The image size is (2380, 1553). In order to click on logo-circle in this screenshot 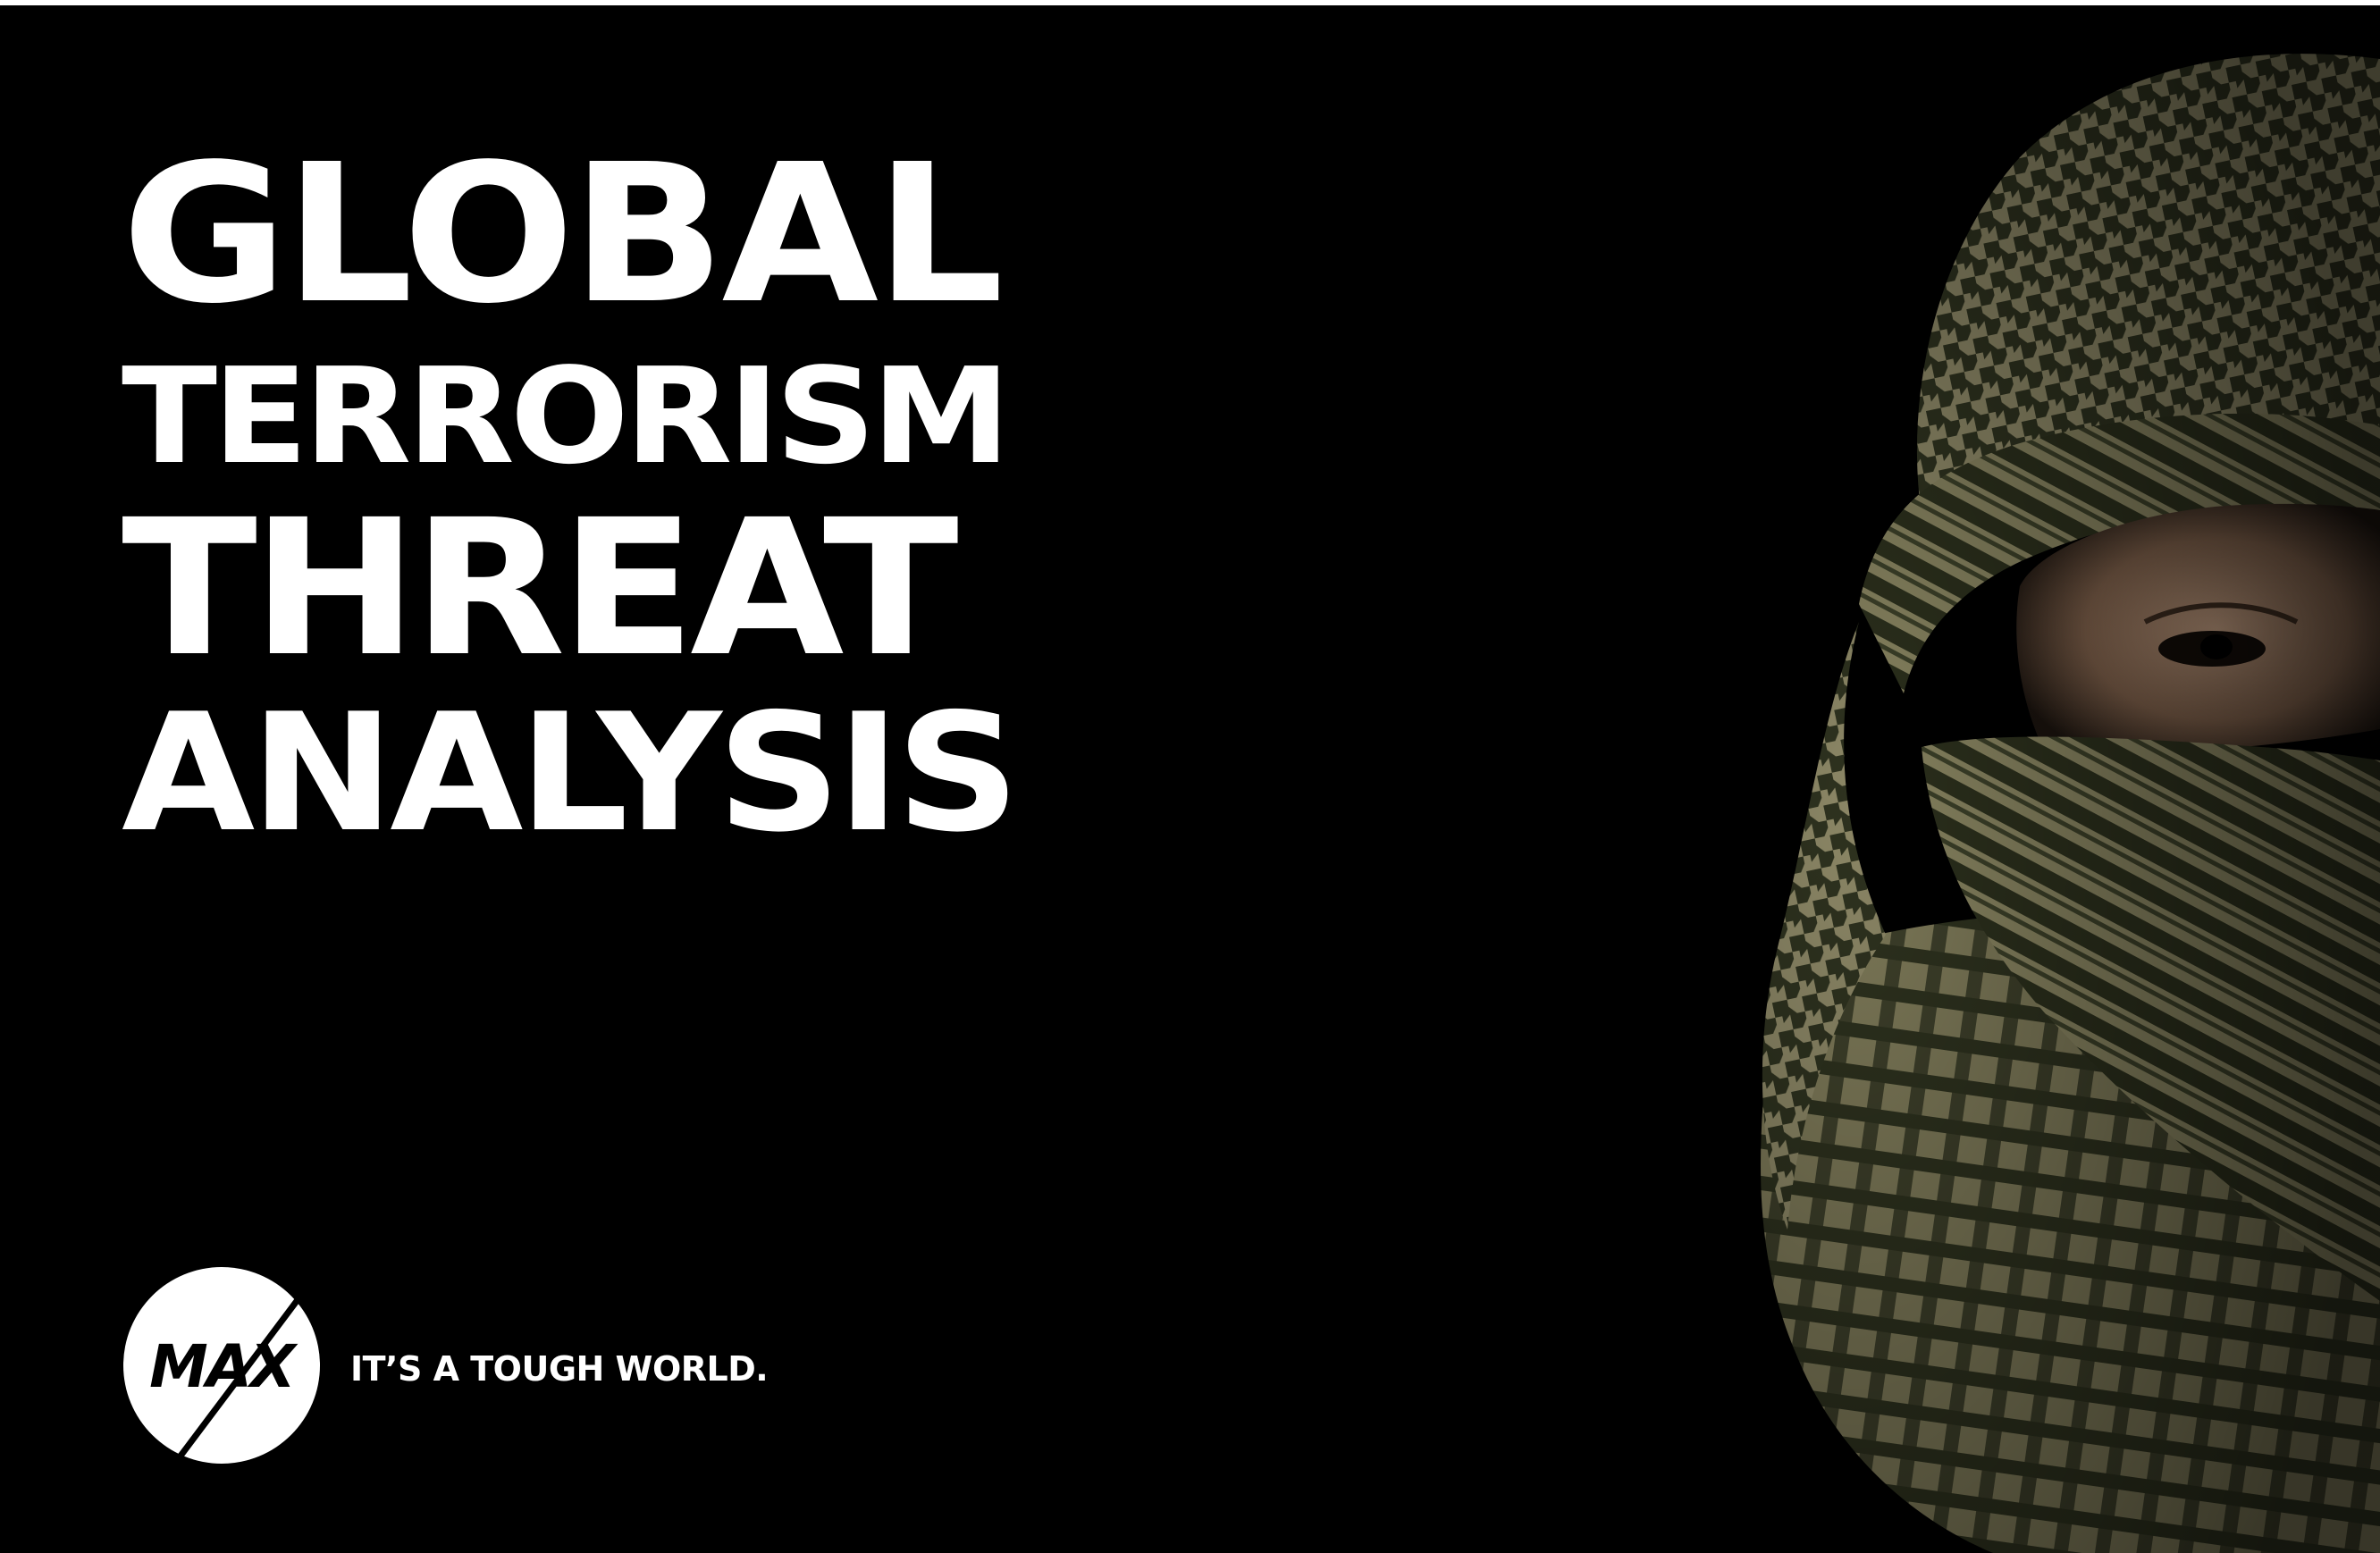, I will do `click(221, 1366)`.